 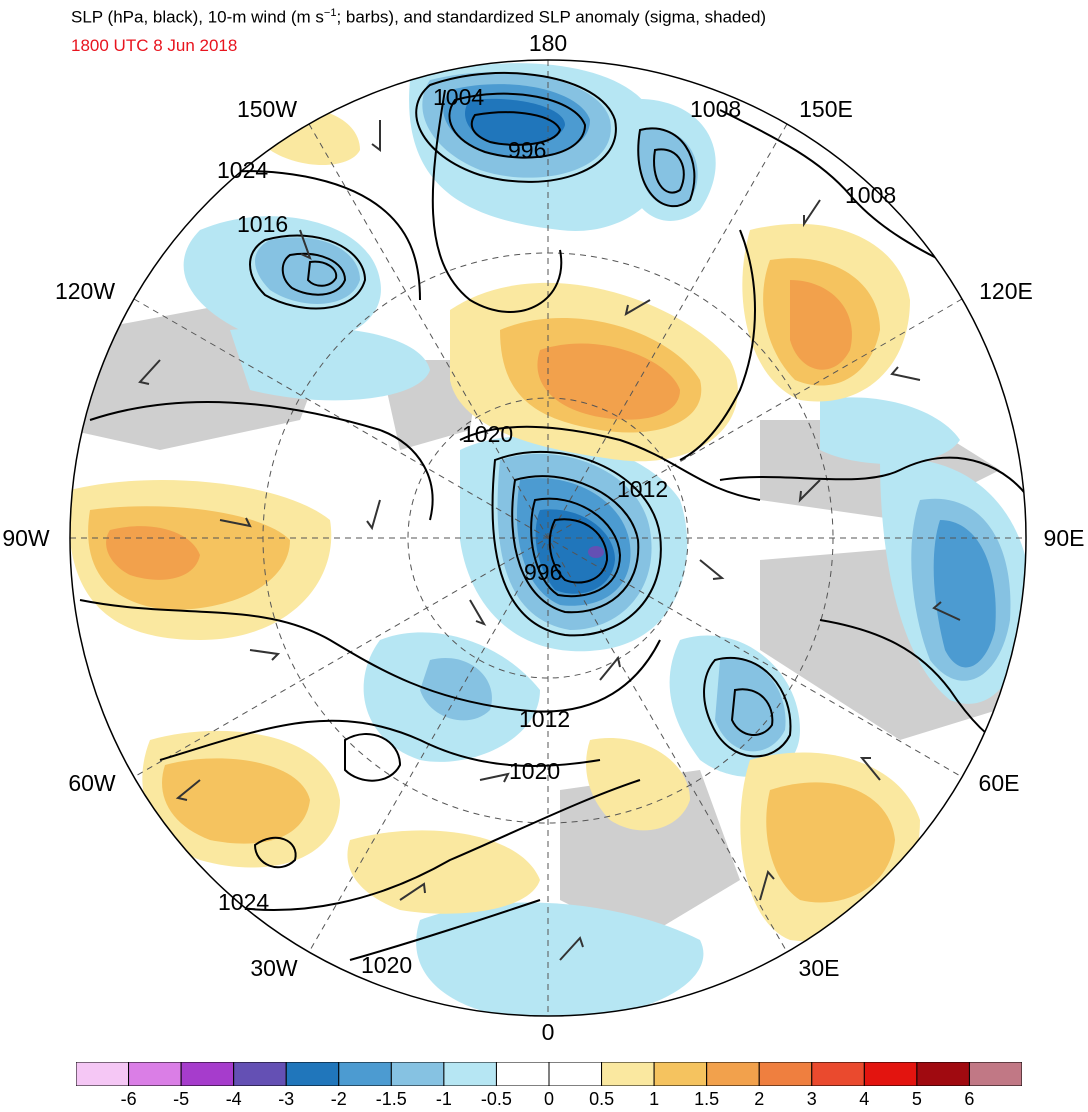 What do you see at coordinates (26, 538) in the screenshot?
I see `longitude-label: 90W` at bounding box center [26, 538].